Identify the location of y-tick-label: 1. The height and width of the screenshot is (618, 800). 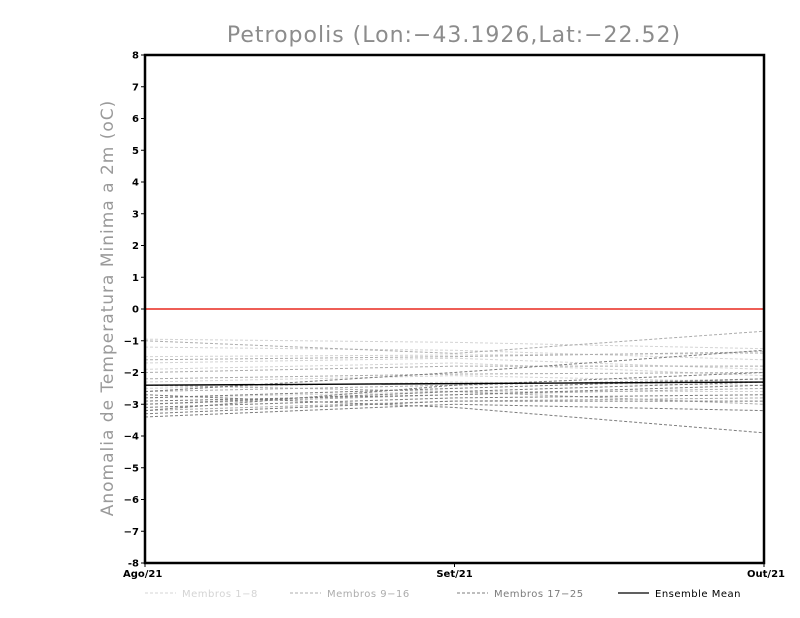
(135, 278).